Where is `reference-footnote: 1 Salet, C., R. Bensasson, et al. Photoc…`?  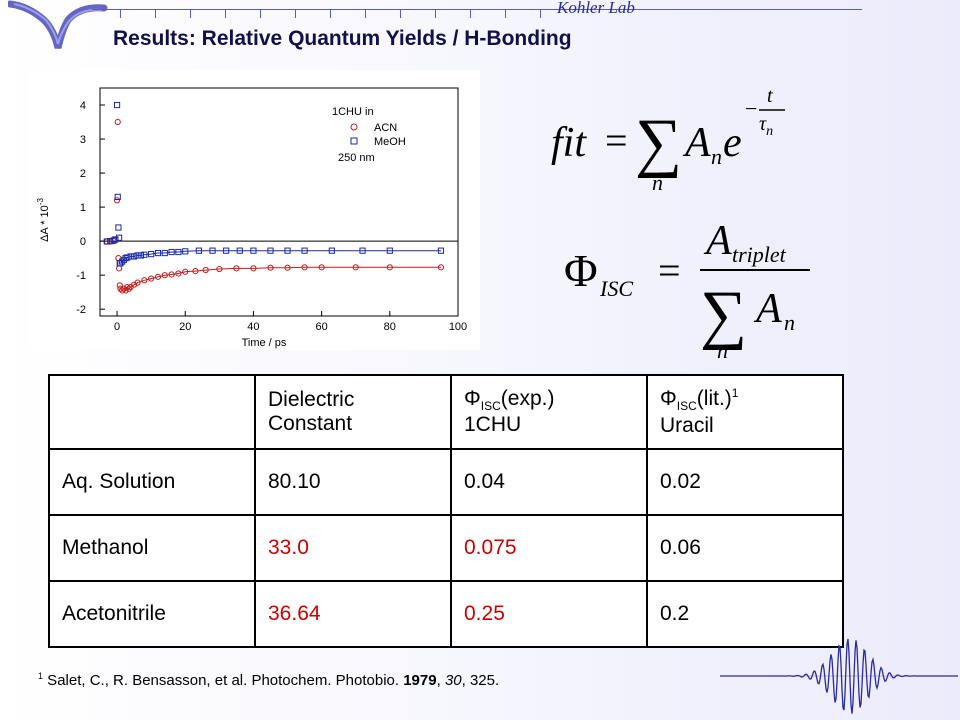 reference-footnote: 1 Salet, C., R. Bensasson, et al. Photoc… is located at coordinates (268, 680).